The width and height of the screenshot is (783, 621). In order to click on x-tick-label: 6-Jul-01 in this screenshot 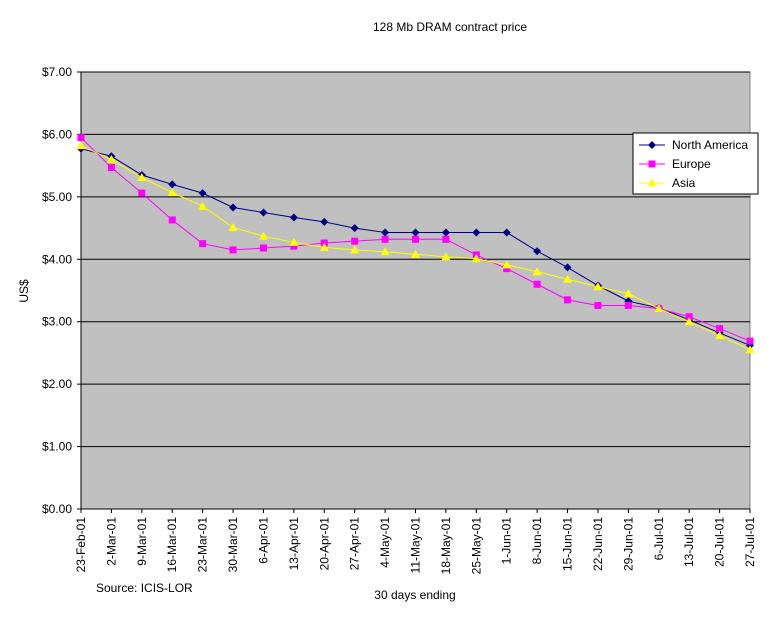, I will do `click(659, 539)`.